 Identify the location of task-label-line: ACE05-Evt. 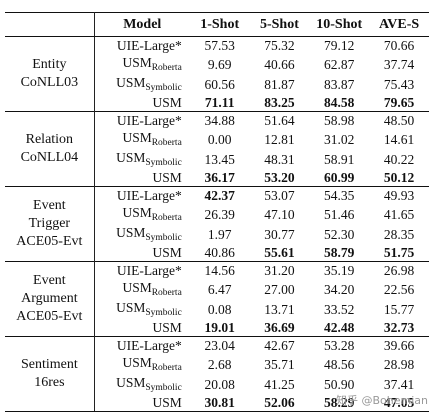
(49, 241).